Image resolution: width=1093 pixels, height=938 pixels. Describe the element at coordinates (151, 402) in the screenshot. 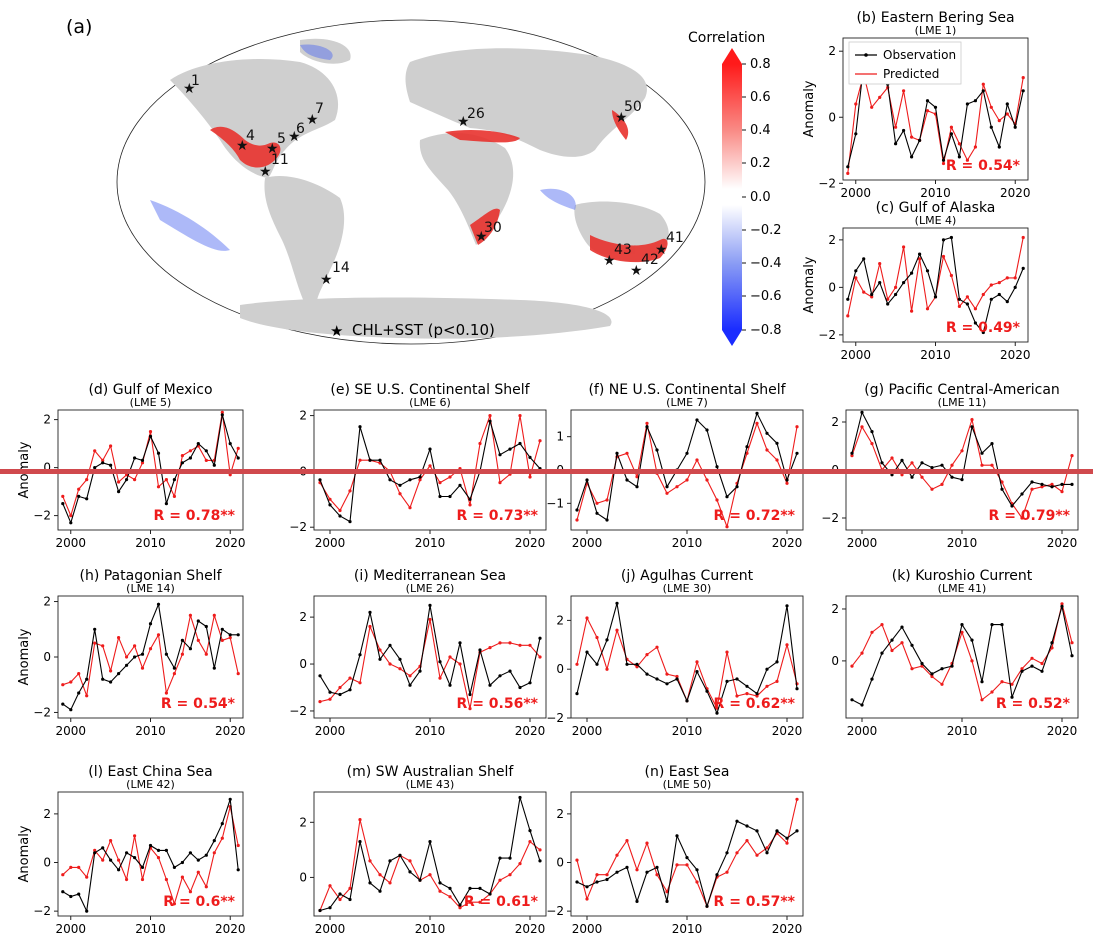

I see `chart-subtitle: (LME 5)` at that location.